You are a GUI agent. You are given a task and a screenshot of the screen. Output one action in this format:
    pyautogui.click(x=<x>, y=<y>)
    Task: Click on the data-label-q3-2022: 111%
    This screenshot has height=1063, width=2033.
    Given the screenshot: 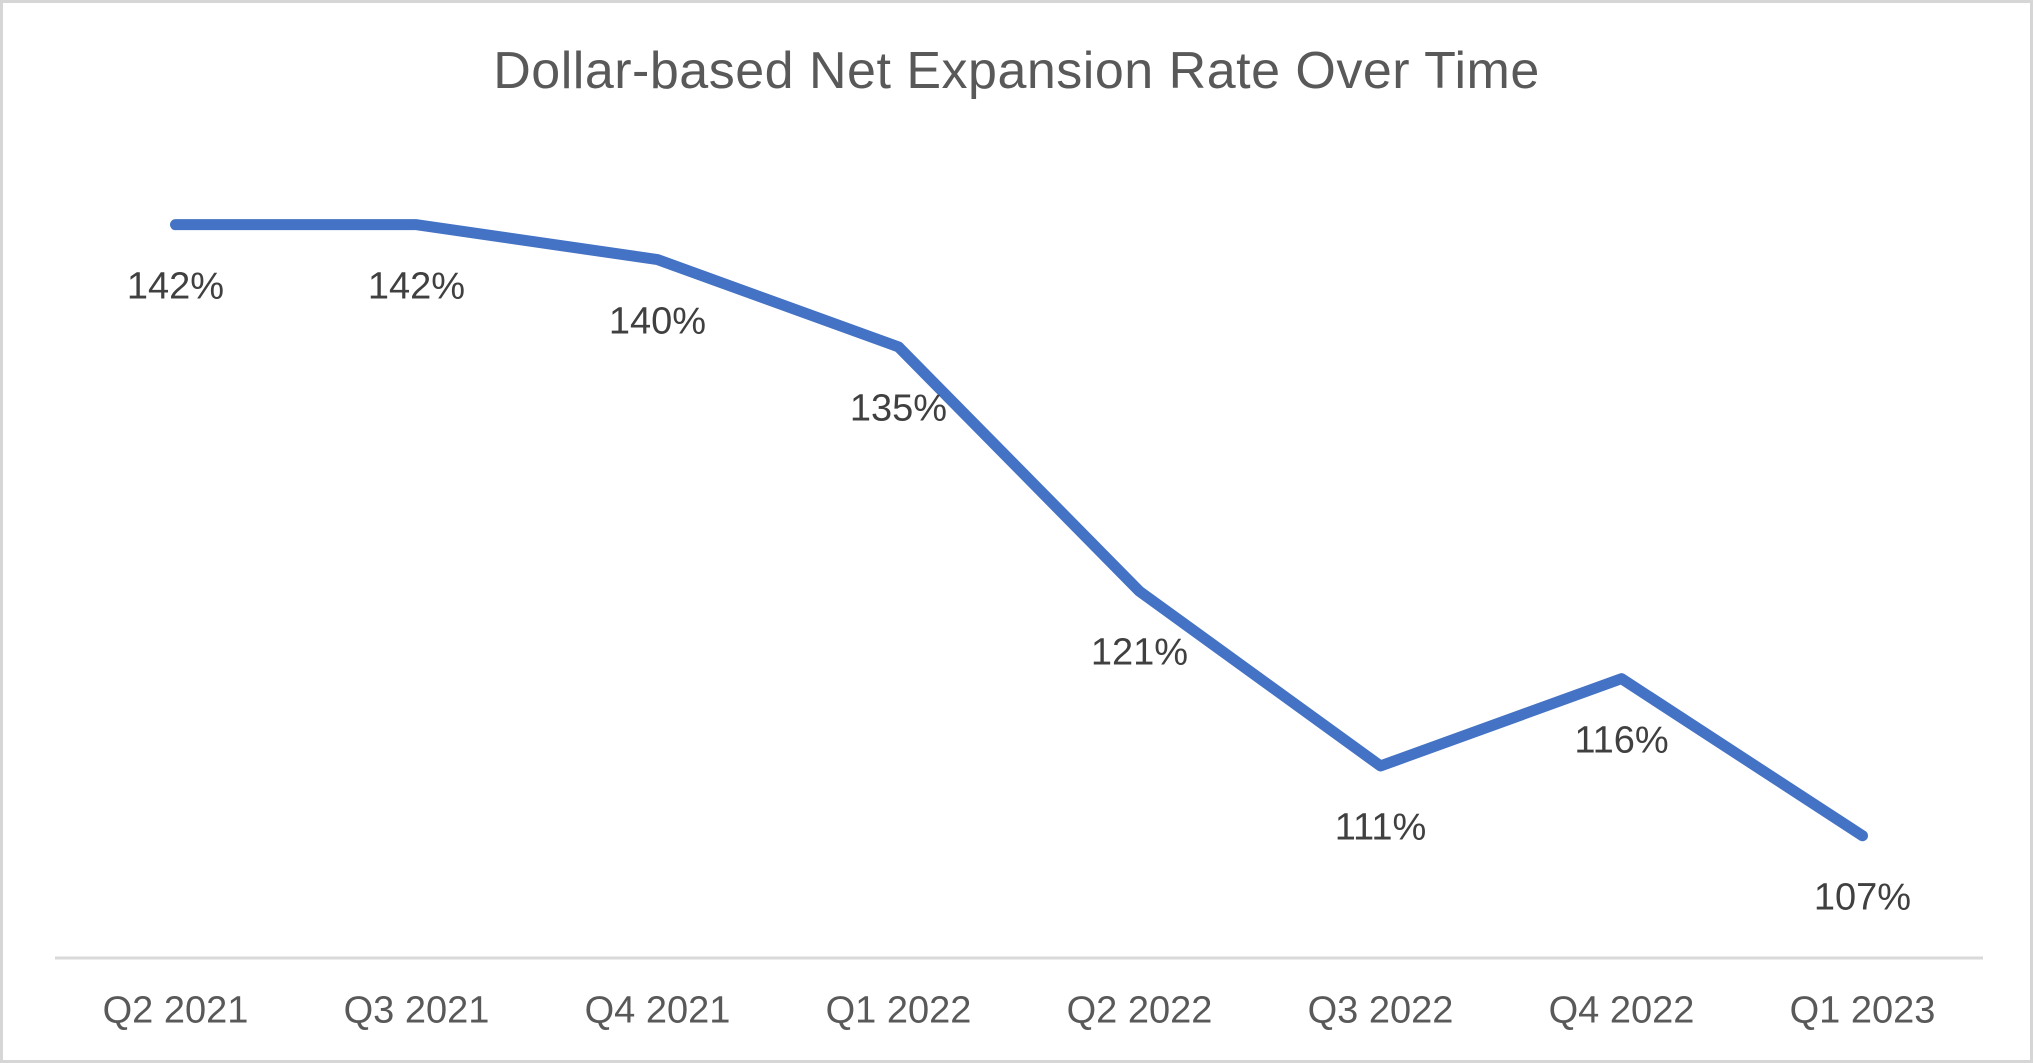 What is the action you would take?
    pyautogui.click(x=1380, y=827)
    